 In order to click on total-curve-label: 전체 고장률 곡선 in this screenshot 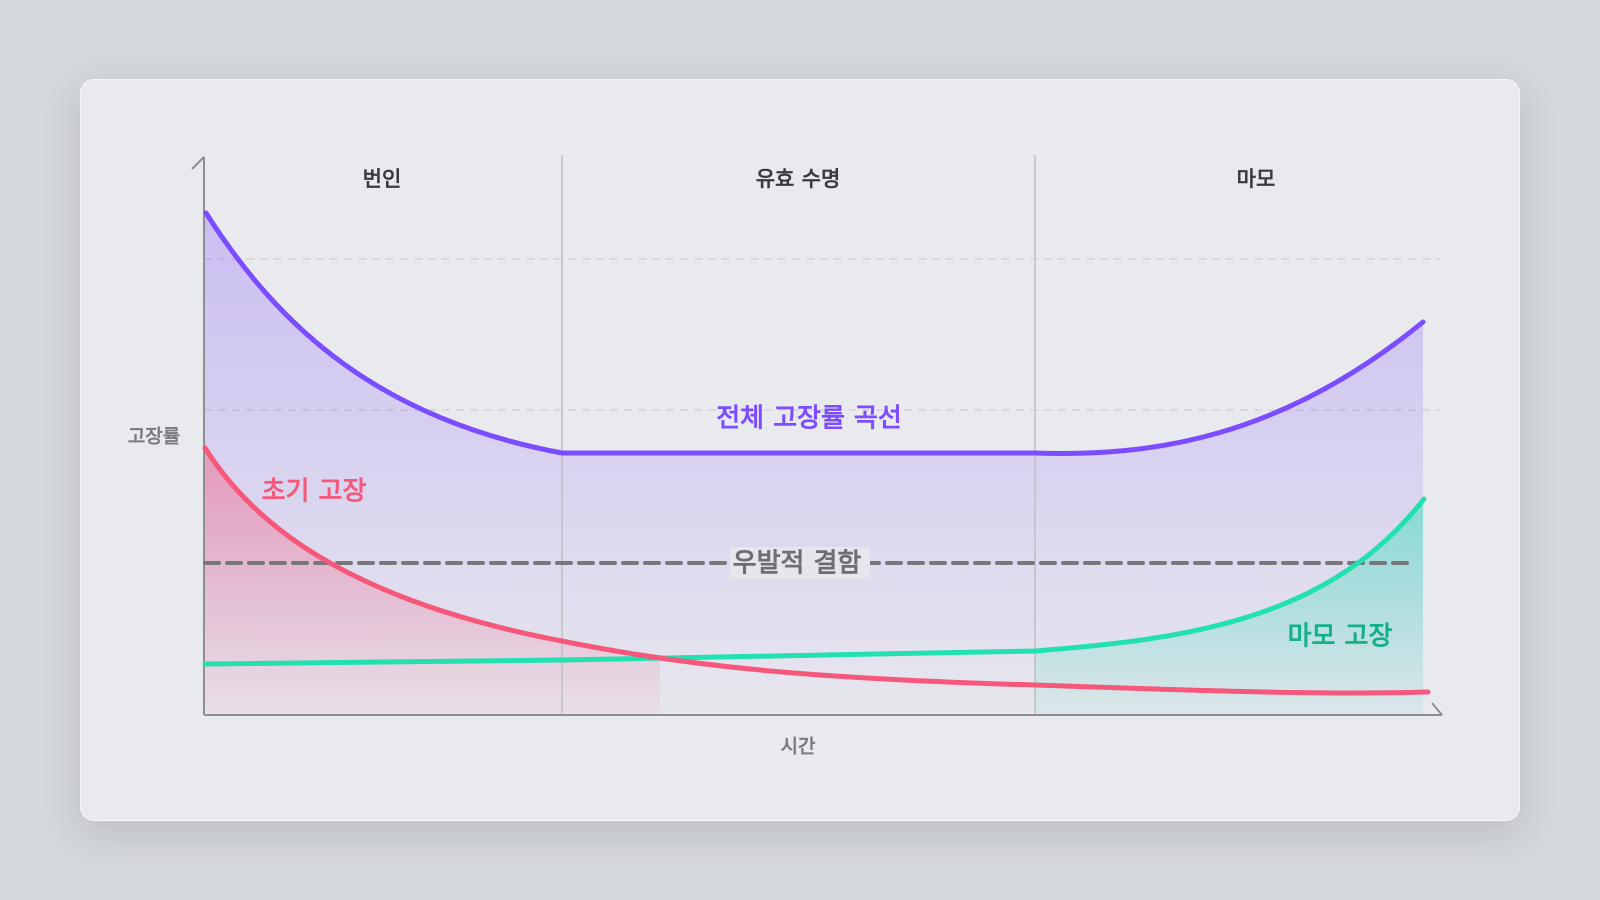, I will do `click(809, 418)`.